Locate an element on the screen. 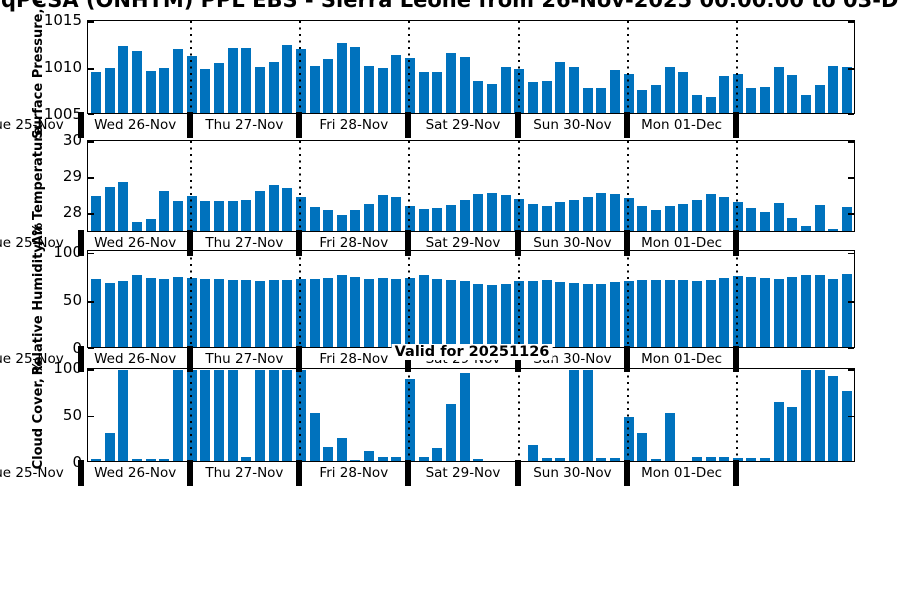 The width and height of the screenshot is (900, 600). x-label-day: Thu 27-Nov is located at coordinates (244, 472).